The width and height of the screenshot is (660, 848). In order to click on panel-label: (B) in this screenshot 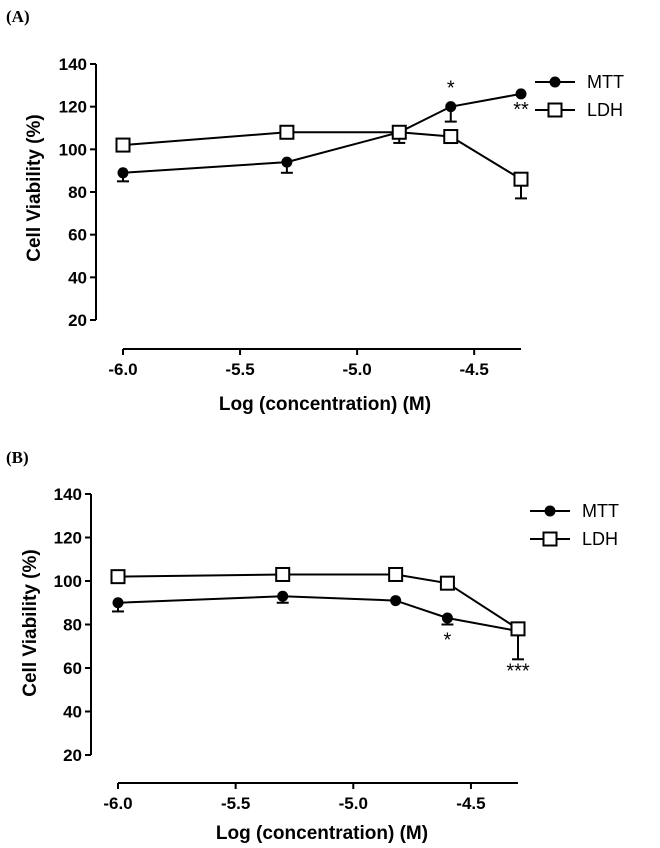, I will do `click(17, 457)`.